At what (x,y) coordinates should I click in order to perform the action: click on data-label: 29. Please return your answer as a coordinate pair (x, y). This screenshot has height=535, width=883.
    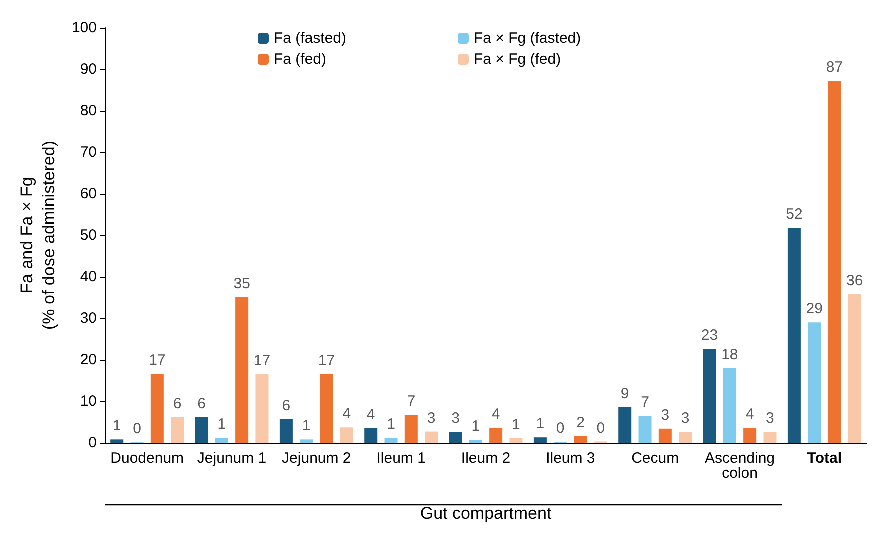
    Looking at the image, I should click on (814, 309).